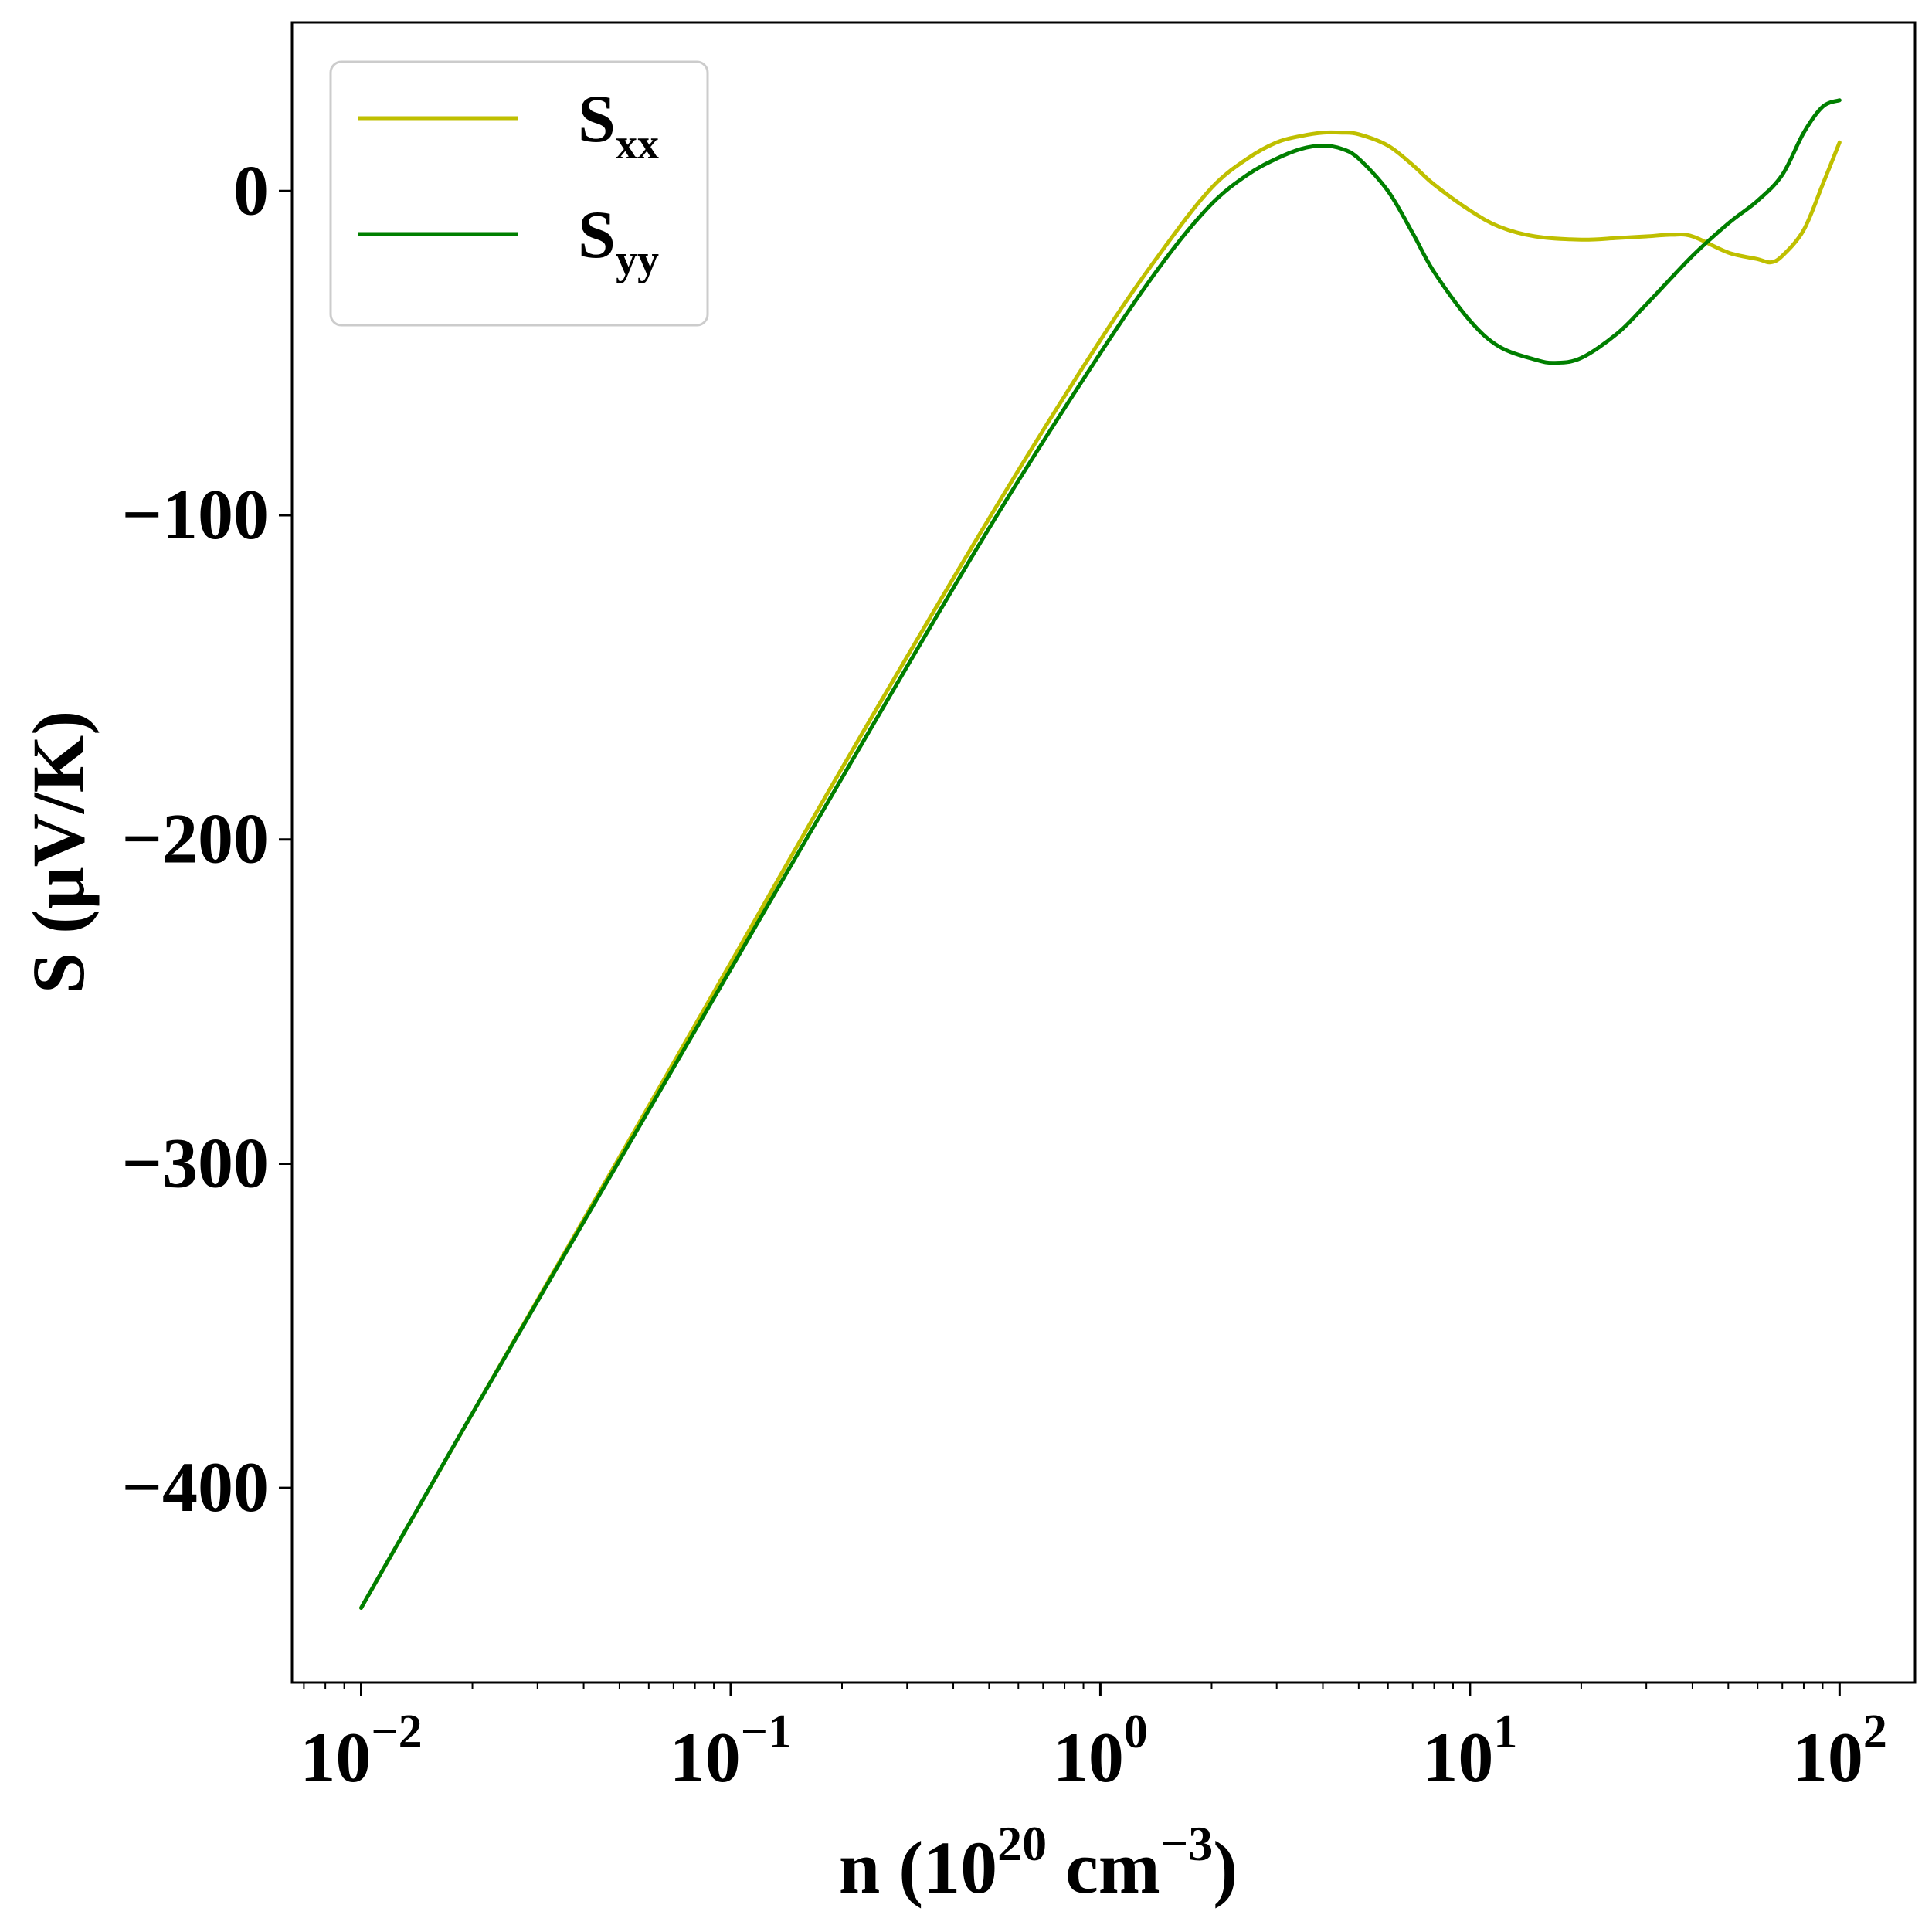 The height and width of the screenshot is (1925, 1932). What do you see at coordinates (1101, 1751) in the screenshot?
I see `x-tick-label: 10⁰` at bounding box center [1101, 1751].